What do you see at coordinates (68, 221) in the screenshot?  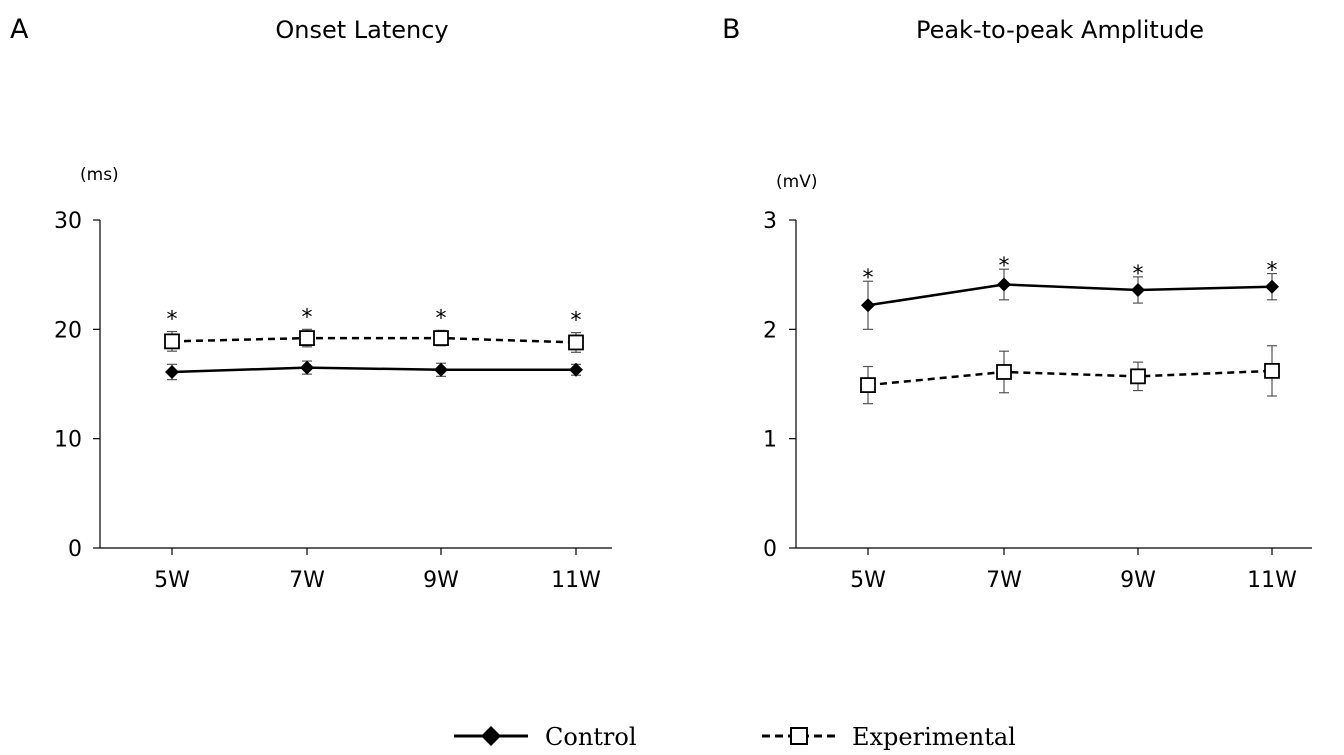 I see `y-tick-label: 30` at bounding box center [68, 221].